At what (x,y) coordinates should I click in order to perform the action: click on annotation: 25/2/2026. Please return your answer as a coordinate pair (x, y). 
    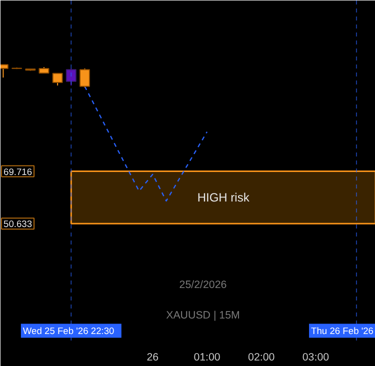
    Looking at the image, I should click on (203, 285).